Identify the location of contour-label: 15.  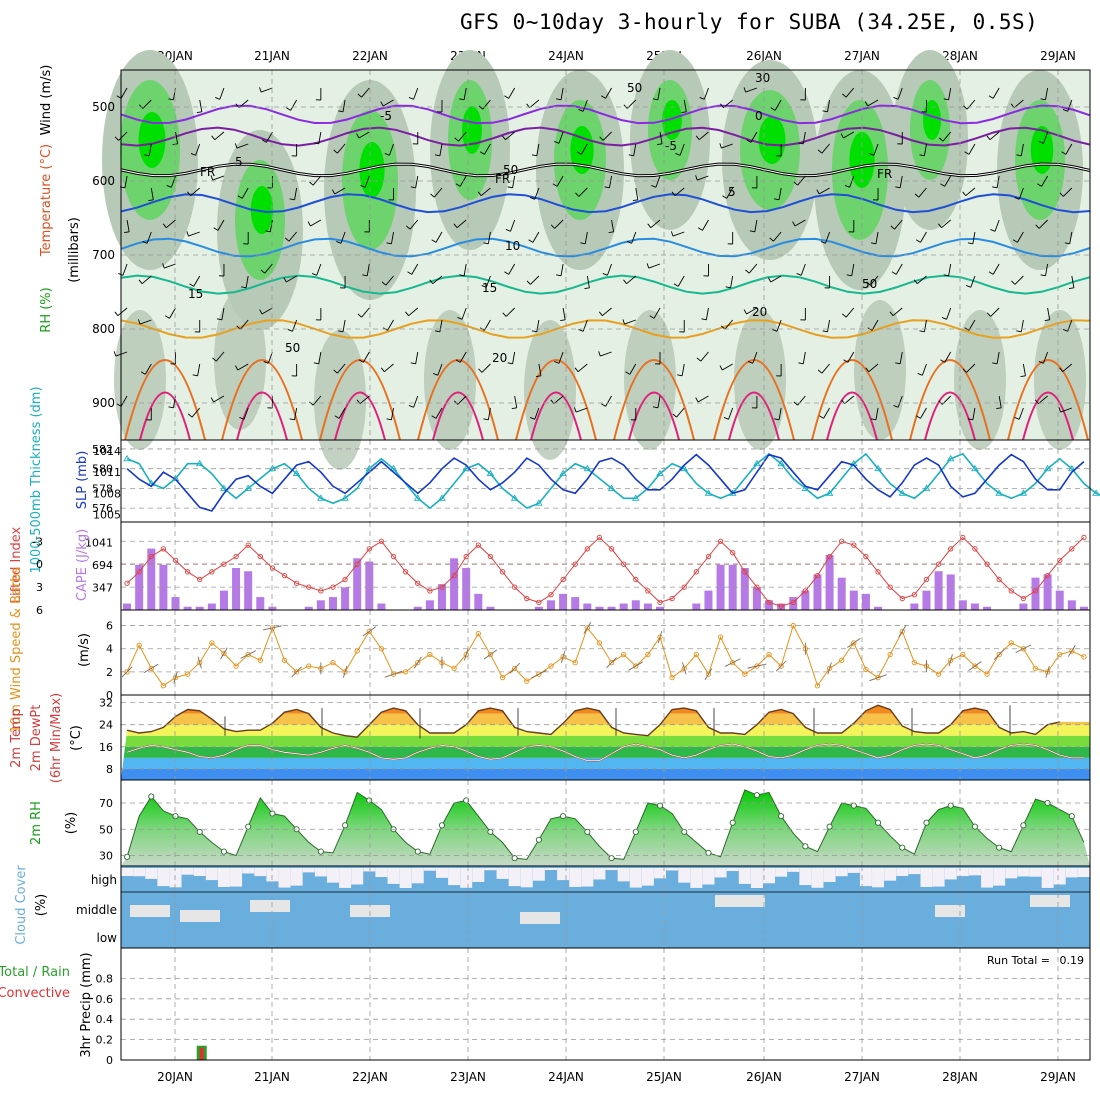
(195, 294).